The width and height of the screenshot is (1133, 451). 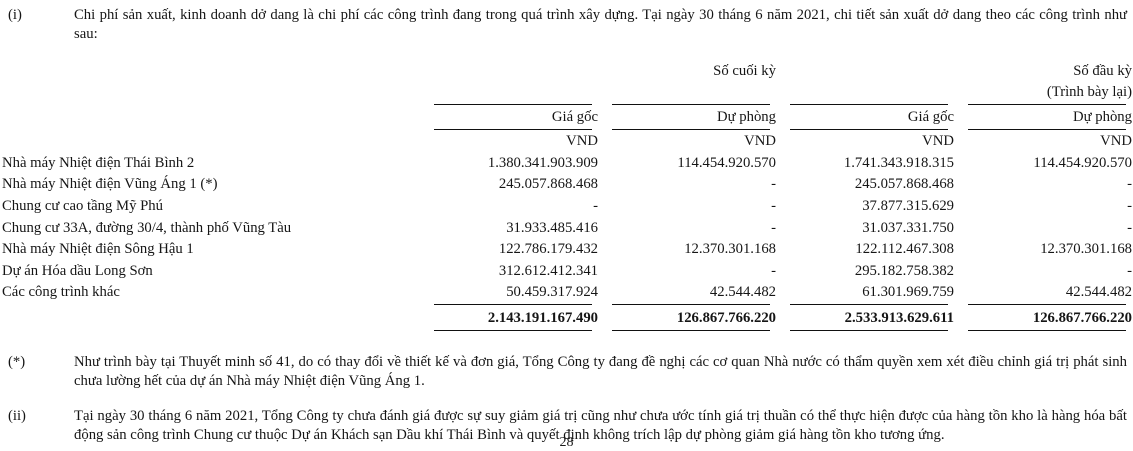 I want to click on cell-end-cost: 312.612.412.341, so click(x=548, y=270).